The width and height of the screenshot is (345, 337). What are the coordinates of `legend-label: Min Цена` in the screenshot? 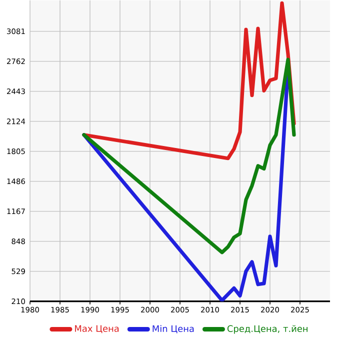 It's located at (173, 329).